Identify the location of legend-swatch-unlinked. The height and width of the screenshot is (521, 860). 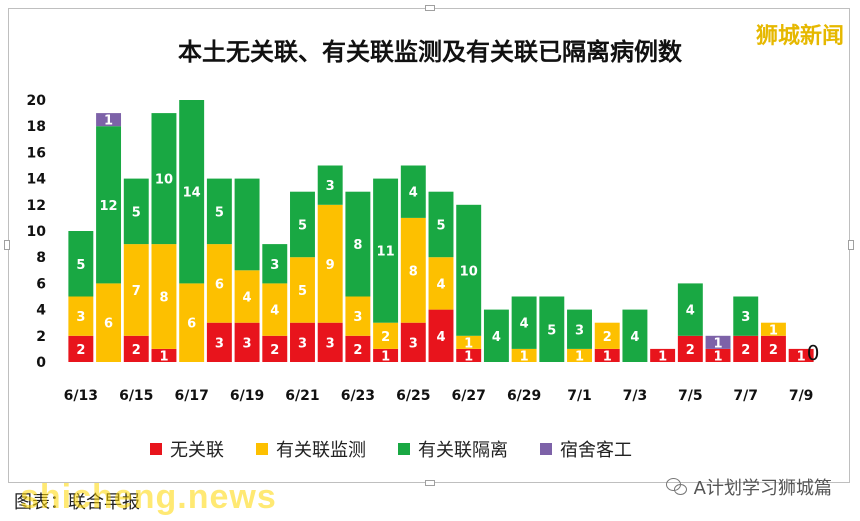
(156, 449).